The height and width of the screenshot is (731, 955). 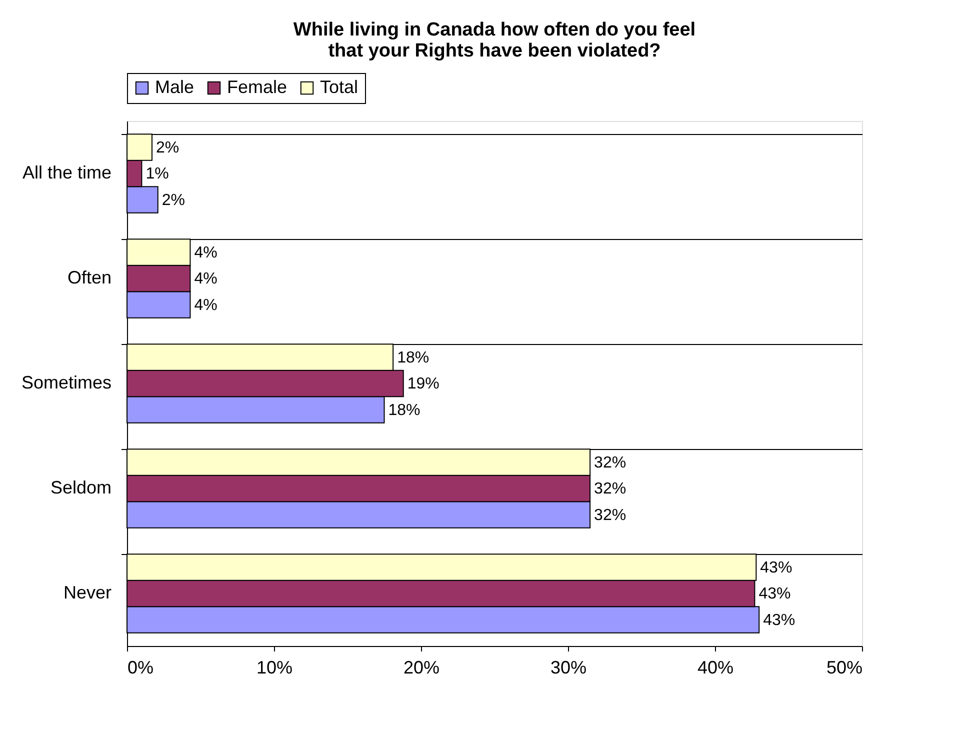 I want to click on y-tick-label: All the time, so click(x=67, y=172).